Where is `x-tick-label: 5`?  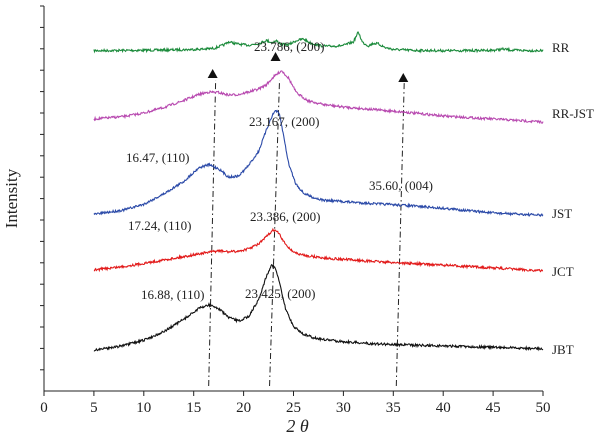
x-tick-label: 5 is located at coordinates (94, 408).